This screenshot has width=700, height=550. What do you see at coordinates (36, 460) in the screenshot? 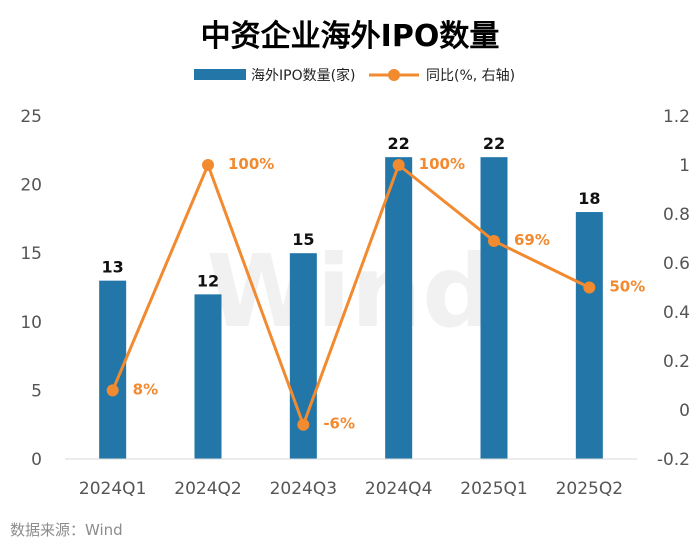
I see `left-axis-tick-label: 0` at bounding box center [36, 460].